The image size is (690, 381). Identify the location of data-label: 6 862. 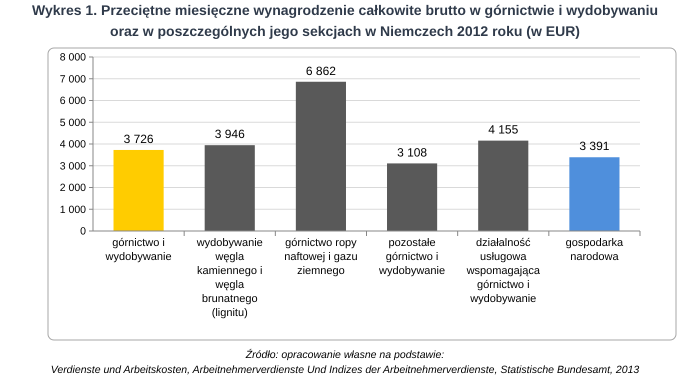
(321, 71).